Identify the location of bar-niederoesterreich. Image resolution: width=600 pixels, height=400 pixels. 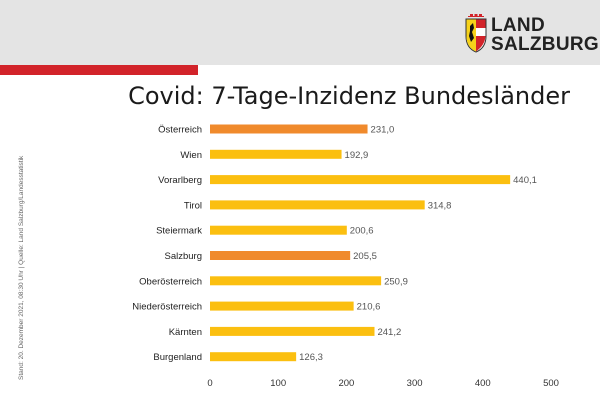
(282, 306).